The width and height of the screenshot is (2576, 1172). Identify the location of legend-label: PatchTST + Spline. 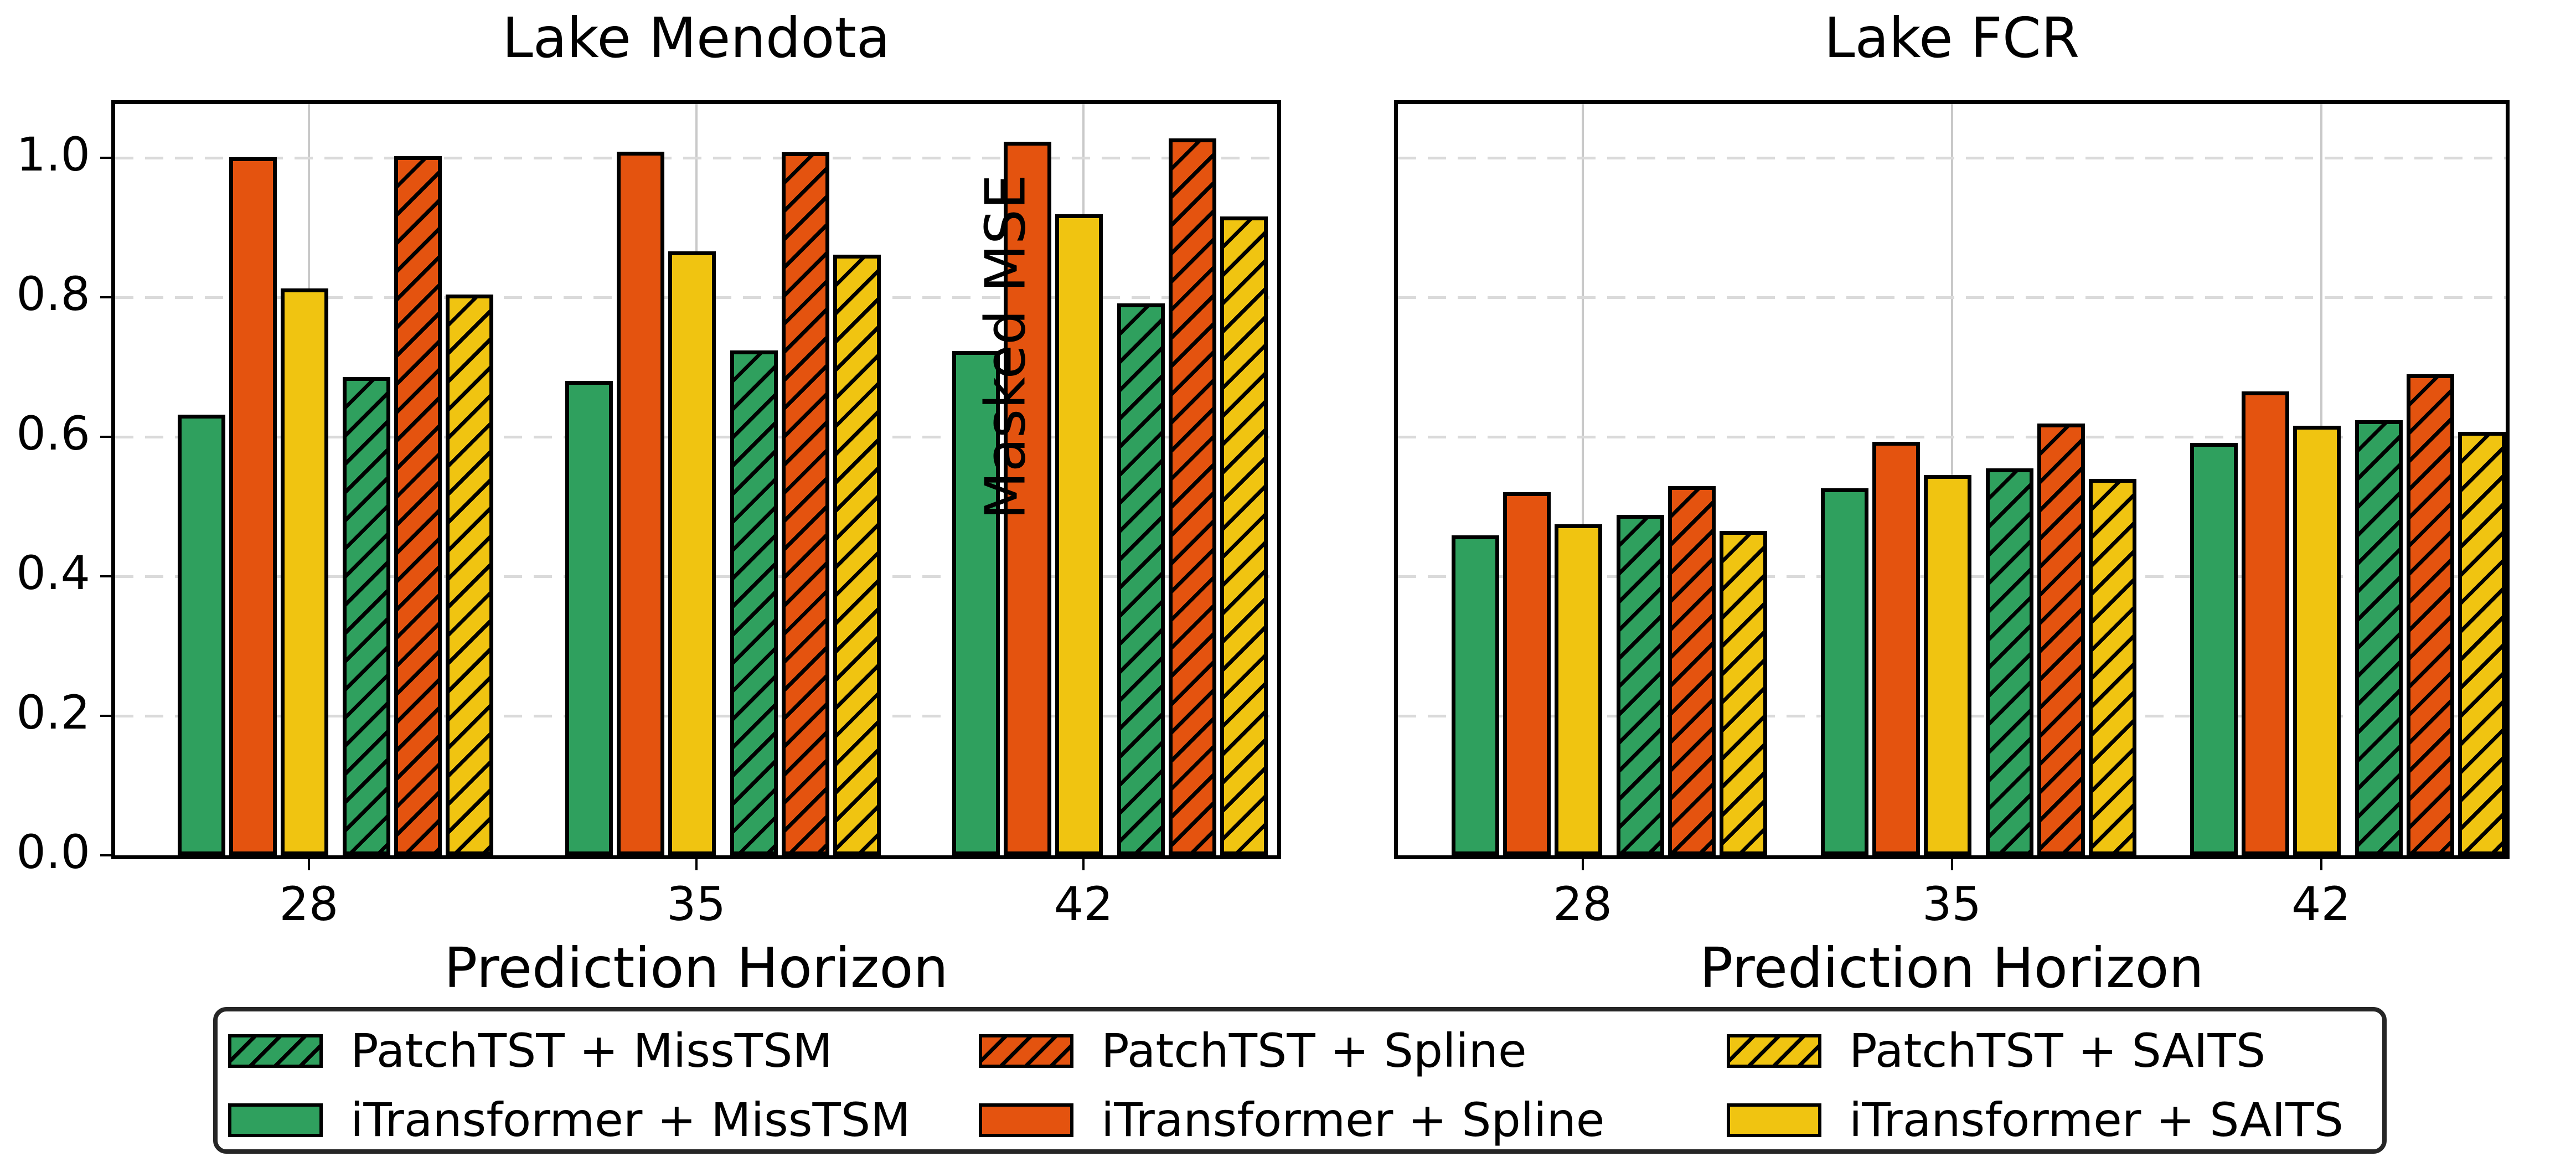
(1314, 1051).